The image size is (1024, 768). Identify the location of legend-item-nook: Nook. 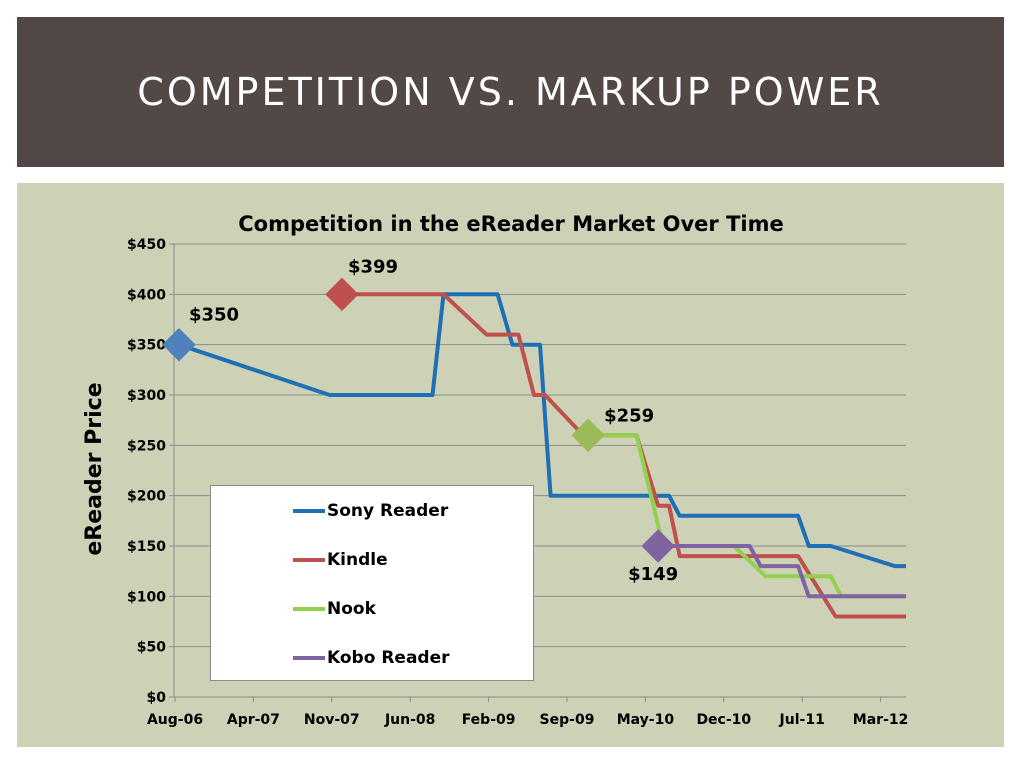
(334, 609).